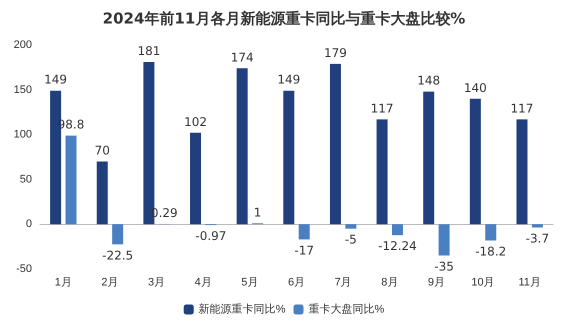 This screenshot has width=568, height=324. What do you see at coordinates (475, 87) in the screenshot?
I see `data-label: 140` at bounding box center [475, 87].